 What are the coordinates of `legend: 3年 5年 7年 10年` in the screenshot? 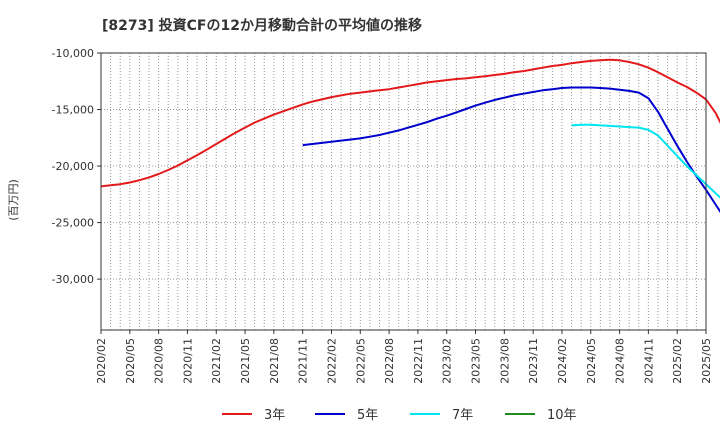 It's located at (399, 415).